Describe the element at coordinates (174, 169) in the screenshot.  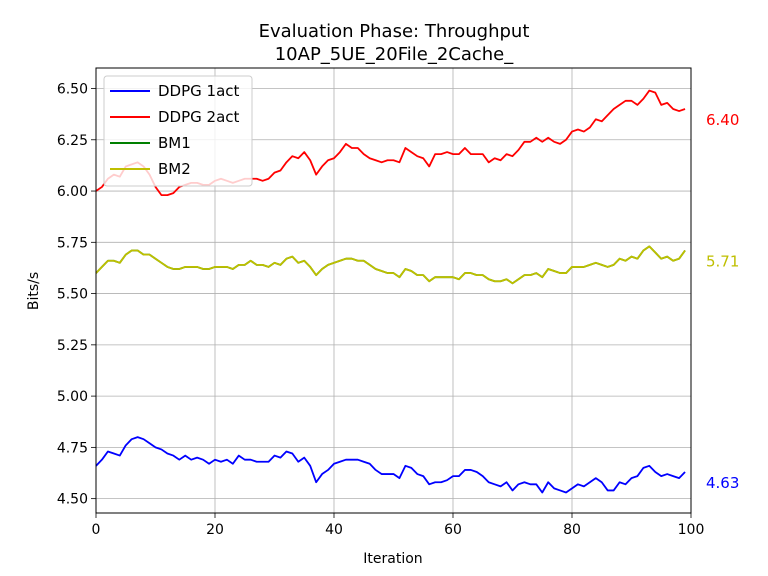
I see `legend-entry-label: BM2` at that location.